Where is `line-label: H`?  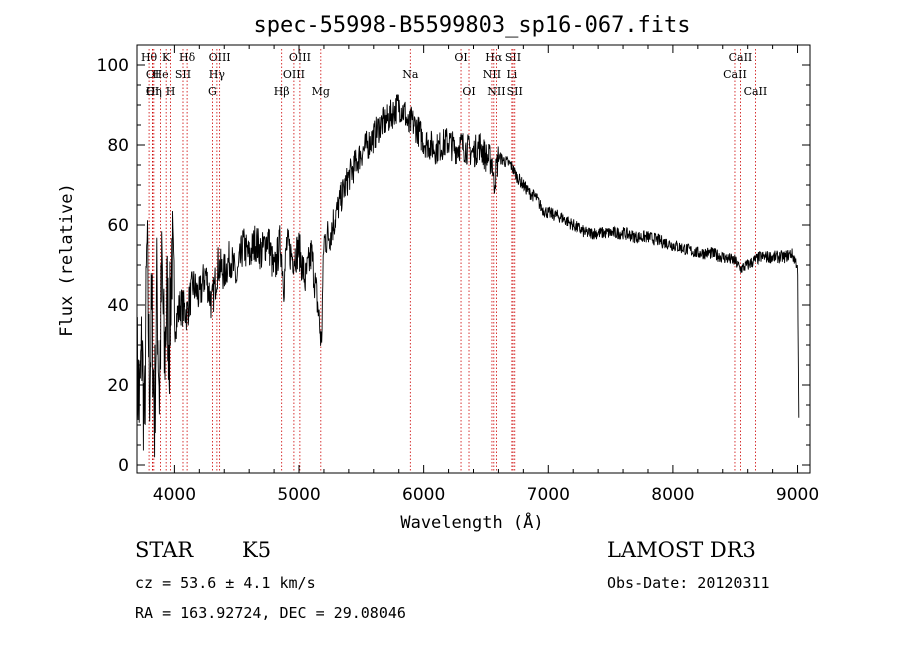
line-label: H is located at coordinates (171, 91).